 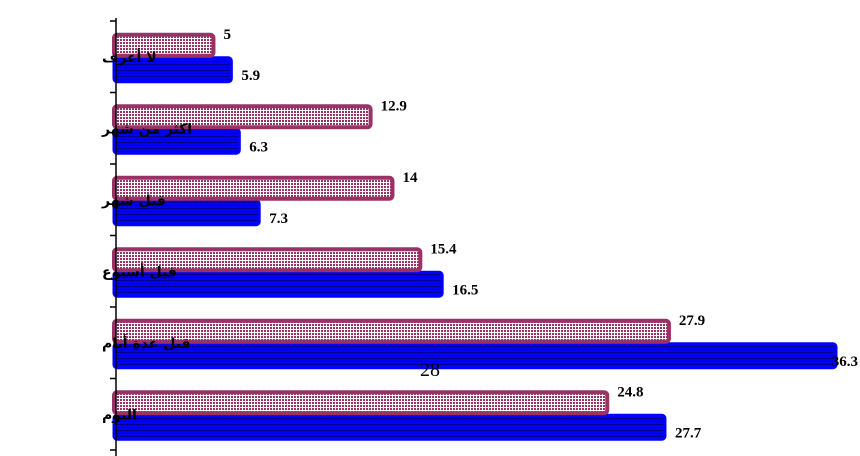 I want to click on value-label: 7.3, so click(x=278, y=219).